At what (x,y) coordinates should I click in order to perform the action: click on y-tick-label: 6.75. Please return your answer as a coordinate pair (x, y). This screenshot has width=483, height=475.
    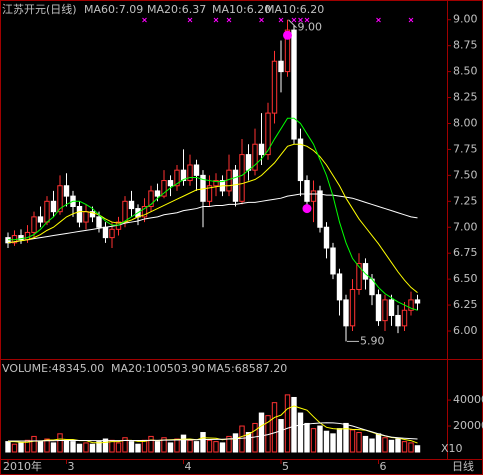
    Looking at the image, I should click on (465, 252).